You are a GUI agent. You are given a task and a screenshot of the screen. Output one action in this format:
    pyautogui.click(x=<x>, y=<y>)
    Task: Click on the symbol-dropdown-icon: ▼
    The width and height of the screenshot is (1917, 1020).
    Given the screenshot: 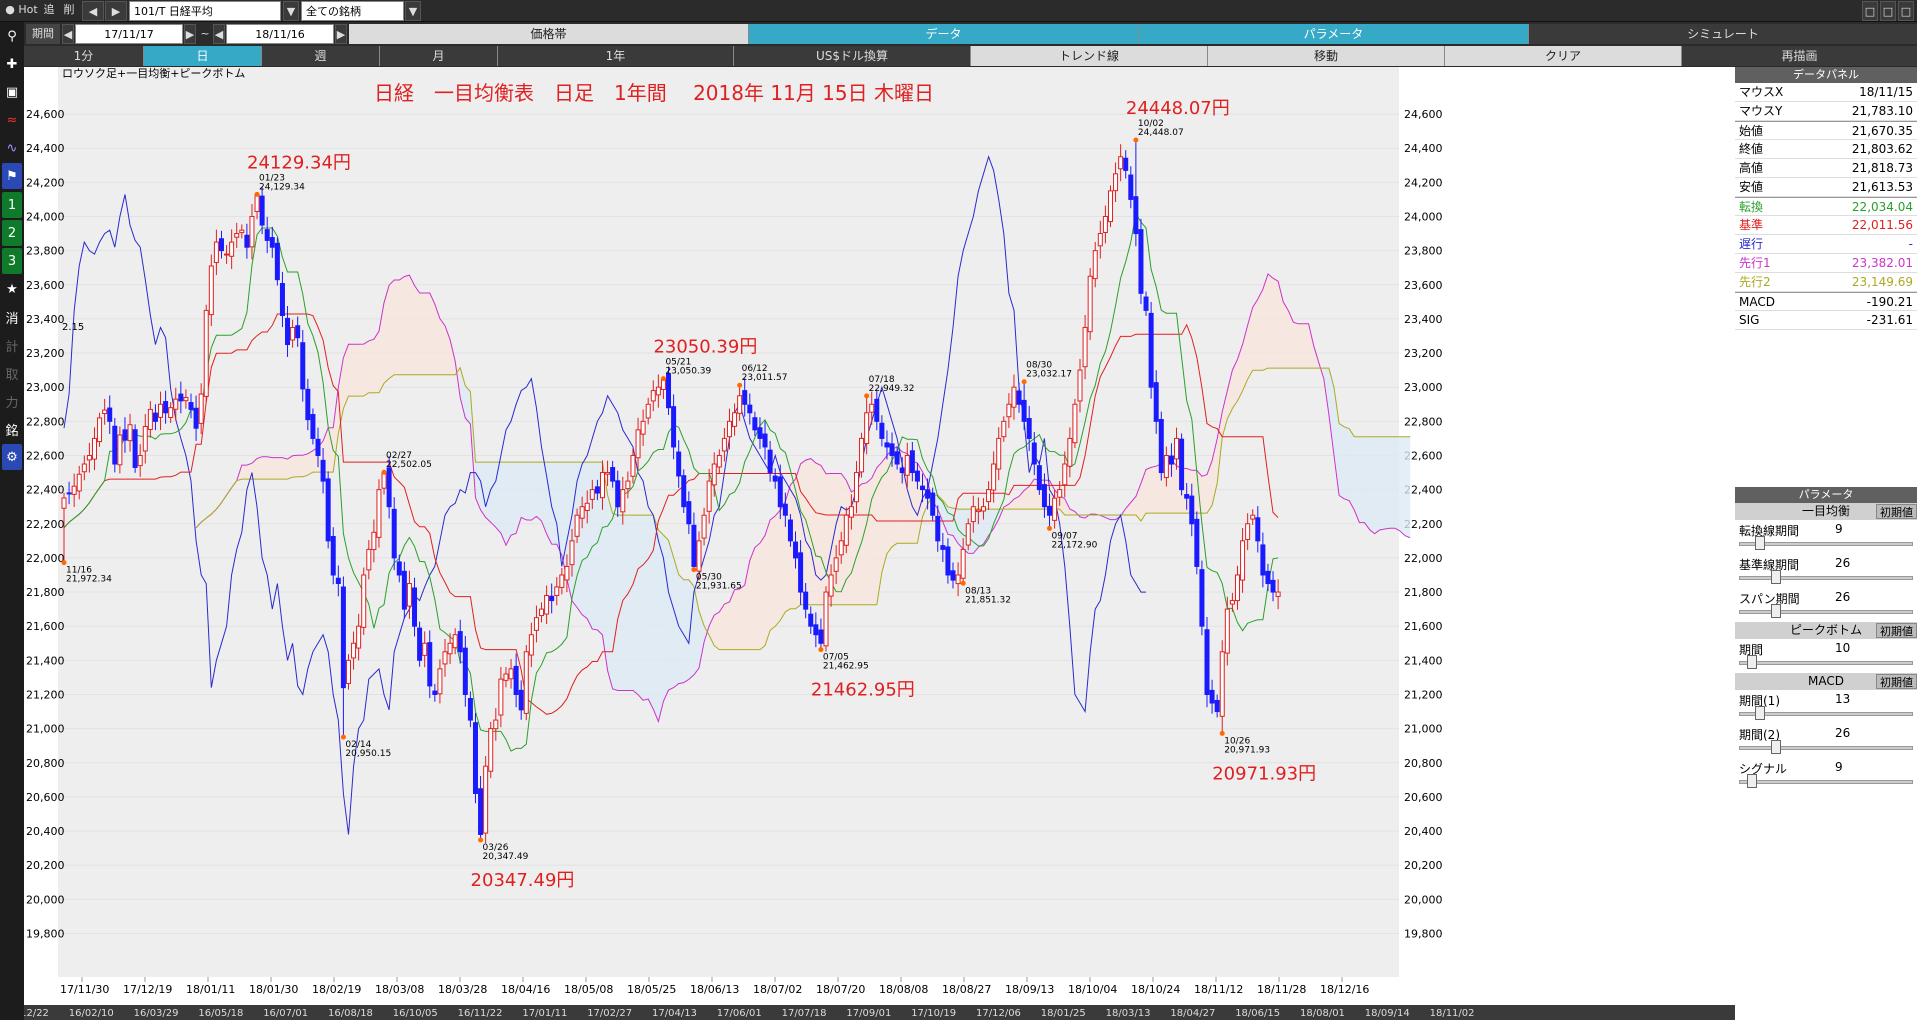 What is the action you would take?
    pyautogui.click(x=291, y=11)
    